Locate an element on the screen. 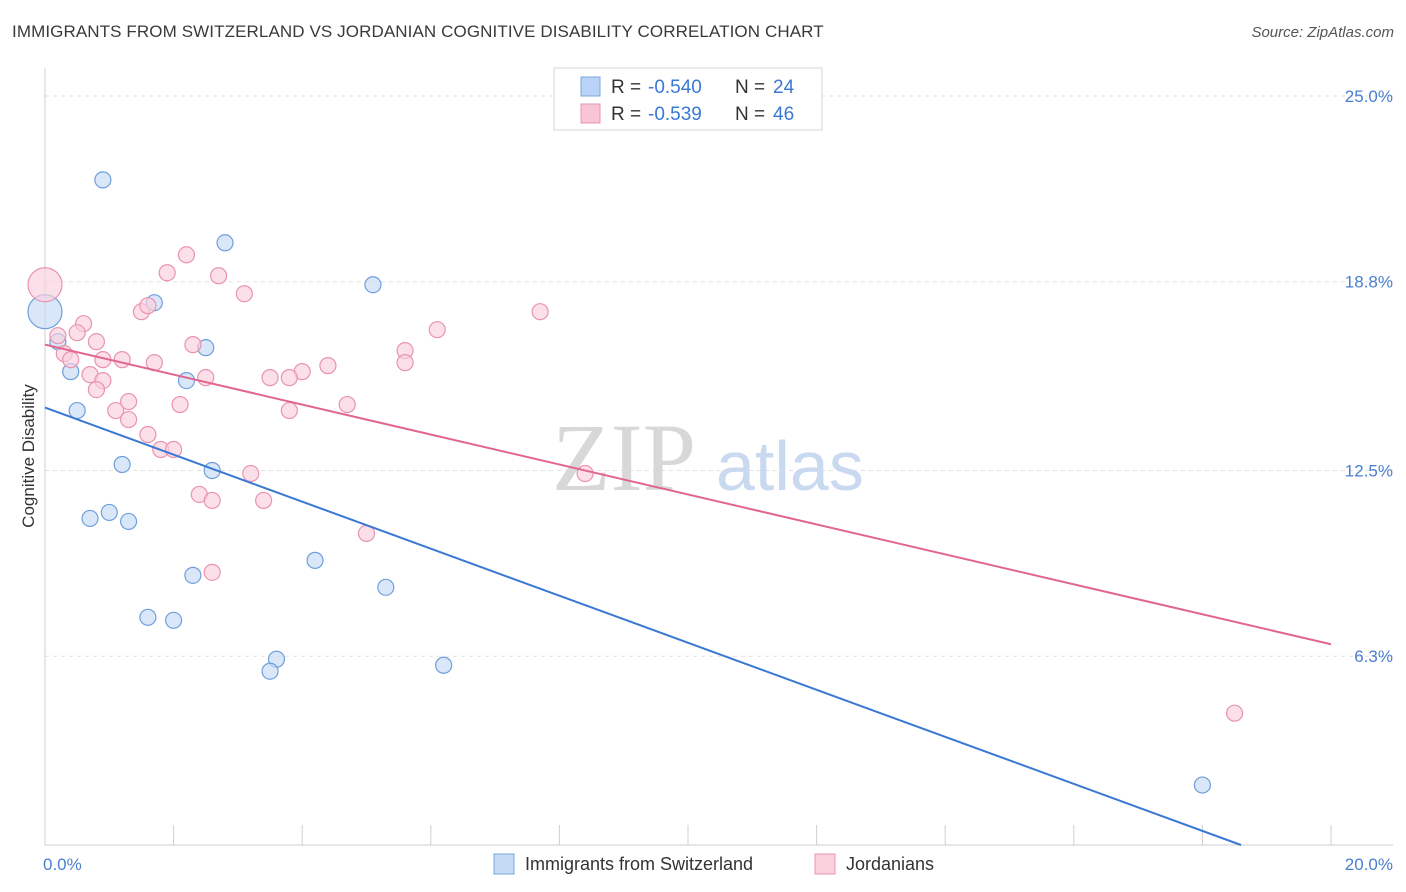 This screenshot has width=1406, height=892. source-label: Source: ZipAtlas.com is located at coordinates (1322, 32).